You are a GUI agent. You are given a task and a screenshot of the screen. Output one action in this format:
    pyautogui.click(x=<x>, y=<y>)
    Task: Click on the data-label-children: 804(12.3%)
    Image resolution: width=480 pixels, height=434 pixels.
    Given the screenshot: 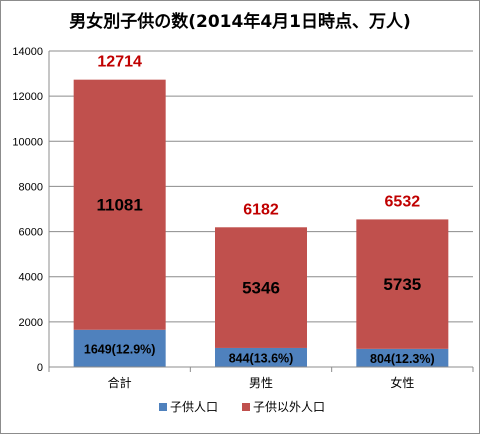 What is the action you would take?
    pyautogui.click(x=402, y=359)
    